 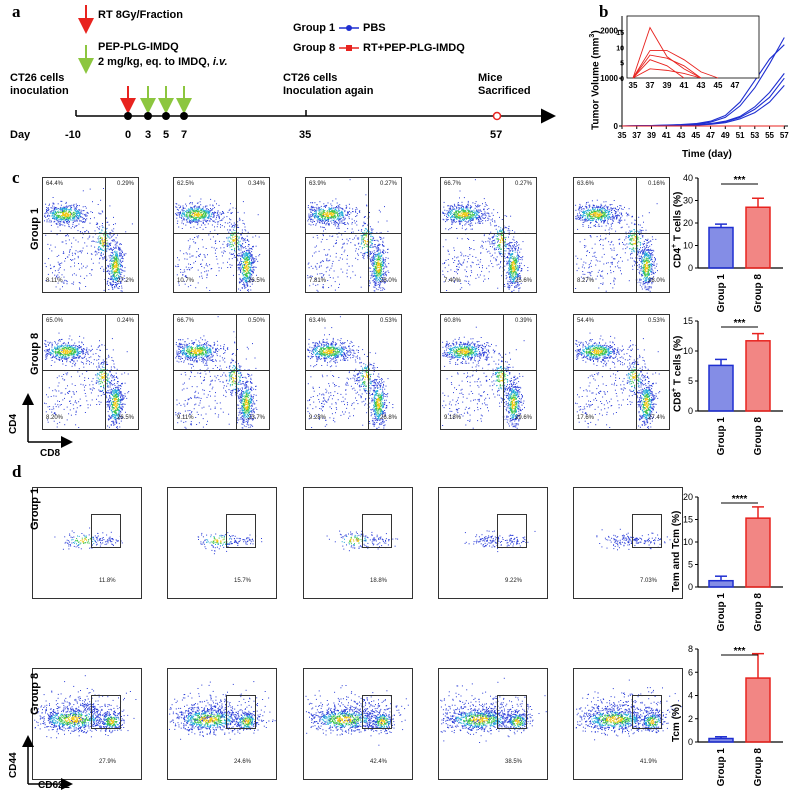 What do you see at coordinates (305, 135) in the screenshot?
I see `day-tick-35: 35` at bounding box center [305, 135].